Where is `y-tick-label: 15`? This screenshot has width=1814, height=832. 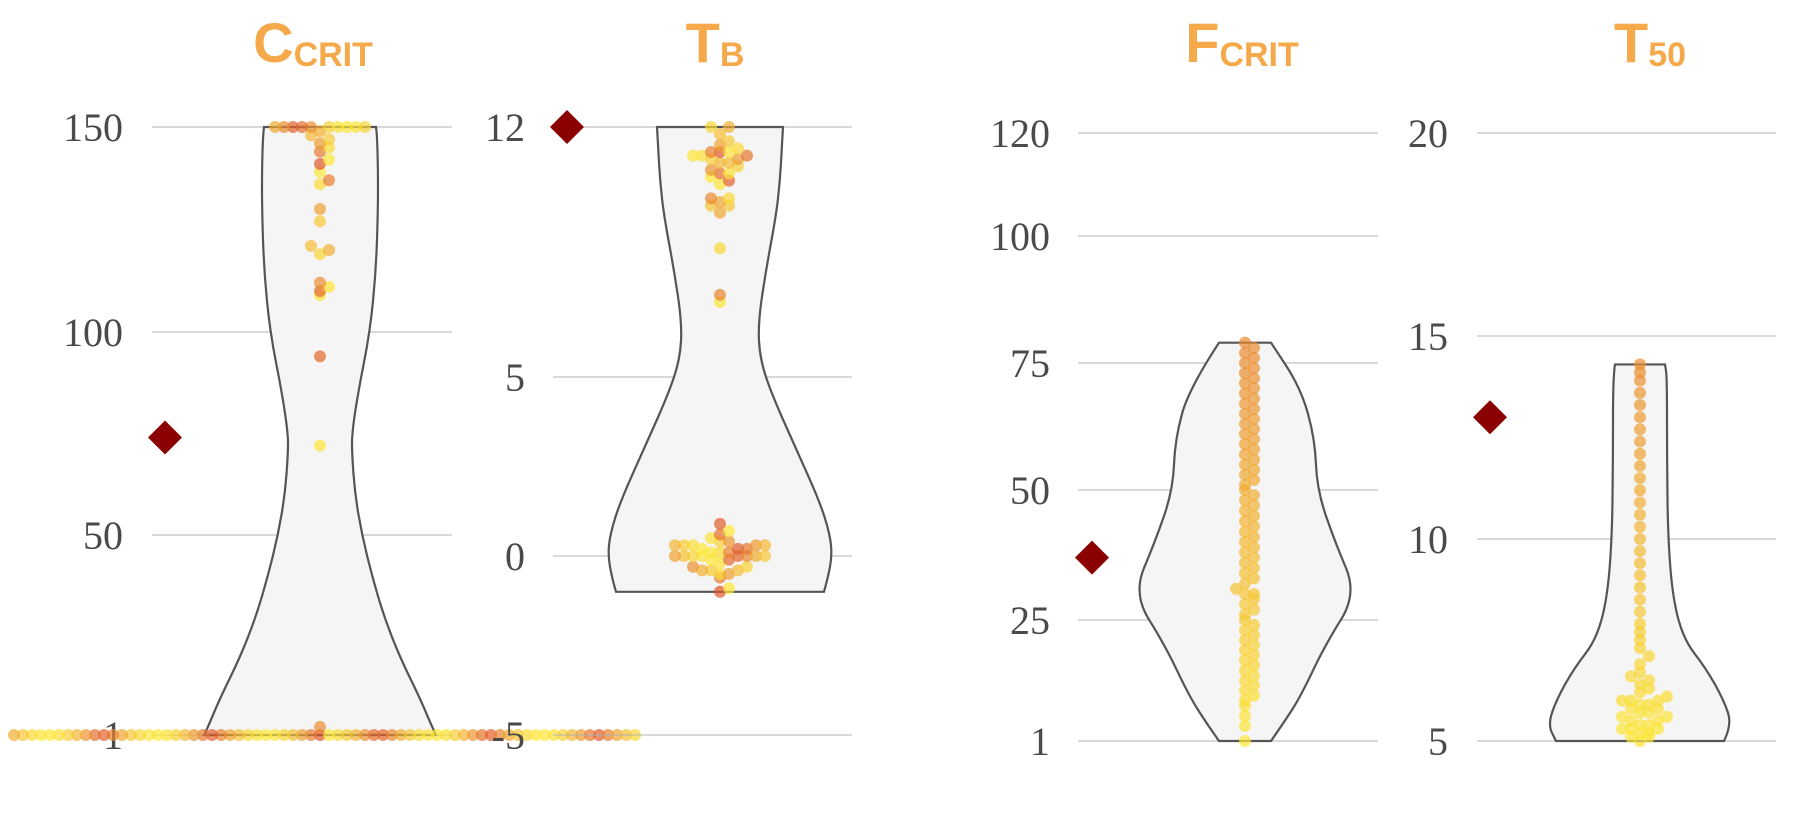
y-tick-label: 15 is located at coordinates (1428, 336).